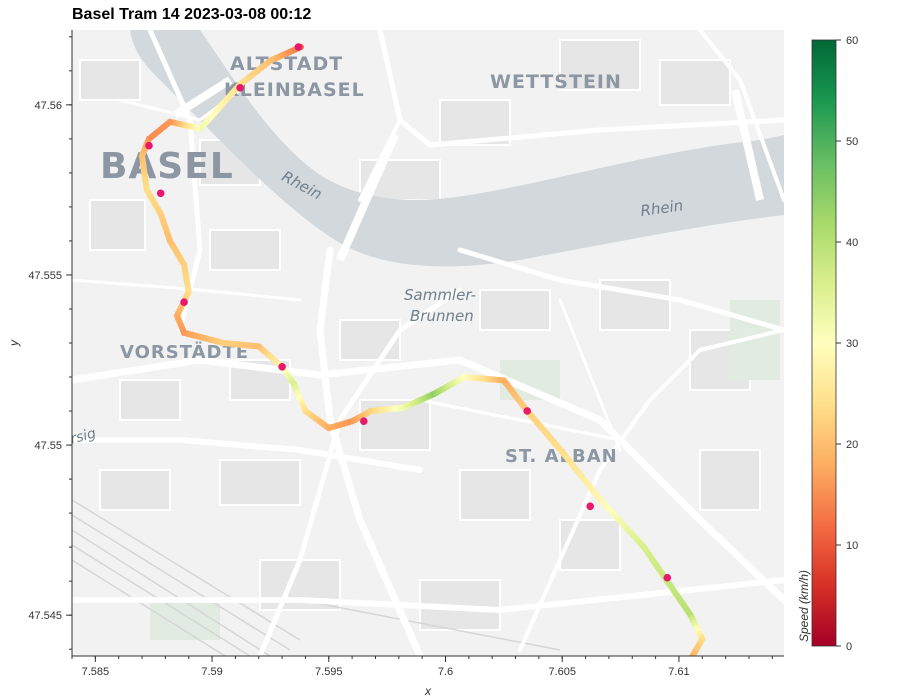 Image resolution: width=900 pixels, height=700 pixels. Describe the element at coordinates (442, 316) in the screenshot. I see `map-label-brunnen: Brunnen` at that location.